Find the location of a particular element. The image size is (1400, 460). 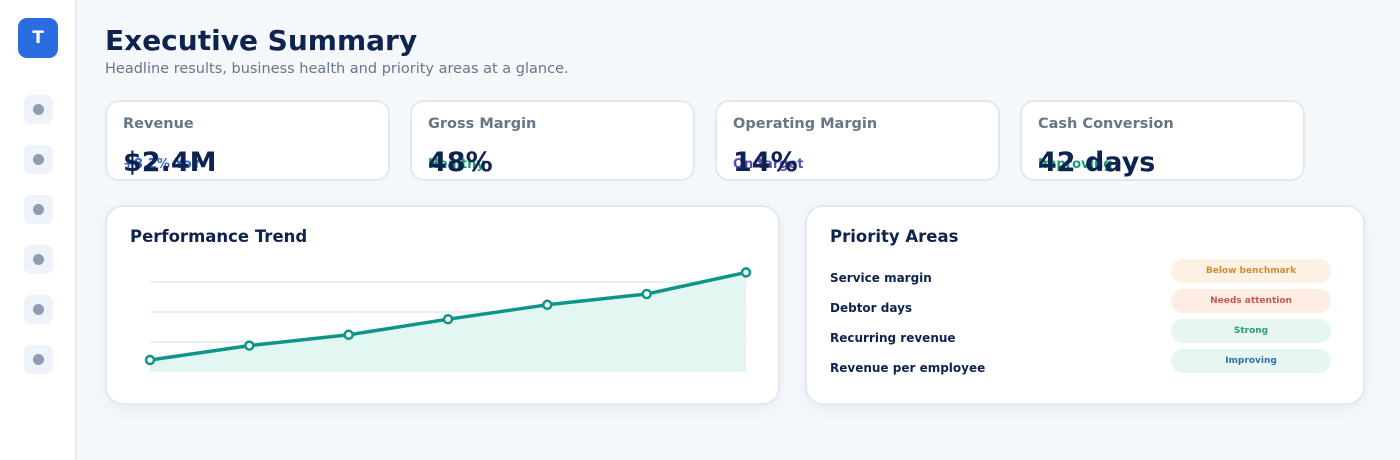

kpi-value: 48% is located at coordinates (460, 162).